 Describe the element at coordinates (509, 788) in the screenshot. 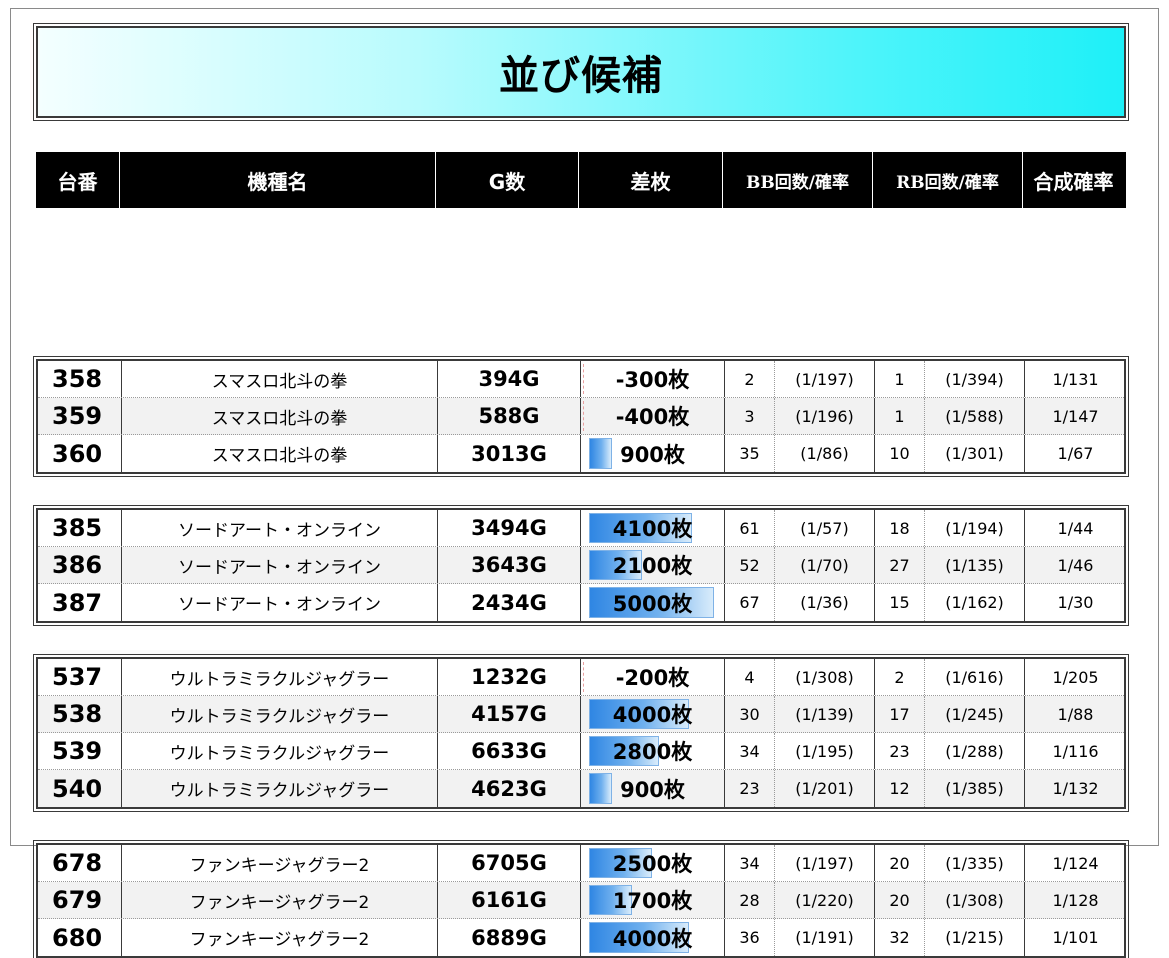

I see `game-count-cell: 4623G` at that location.